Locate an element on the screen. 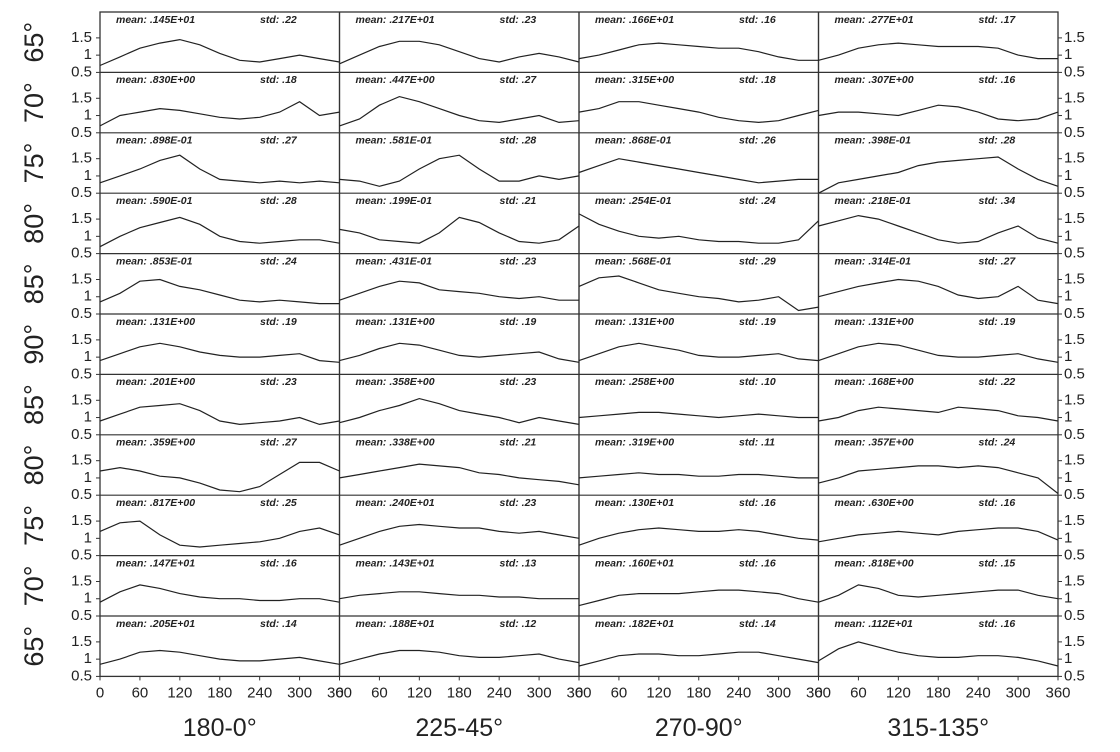  mean-label: mean: .314E-01 is located at coordinates (873, 261).